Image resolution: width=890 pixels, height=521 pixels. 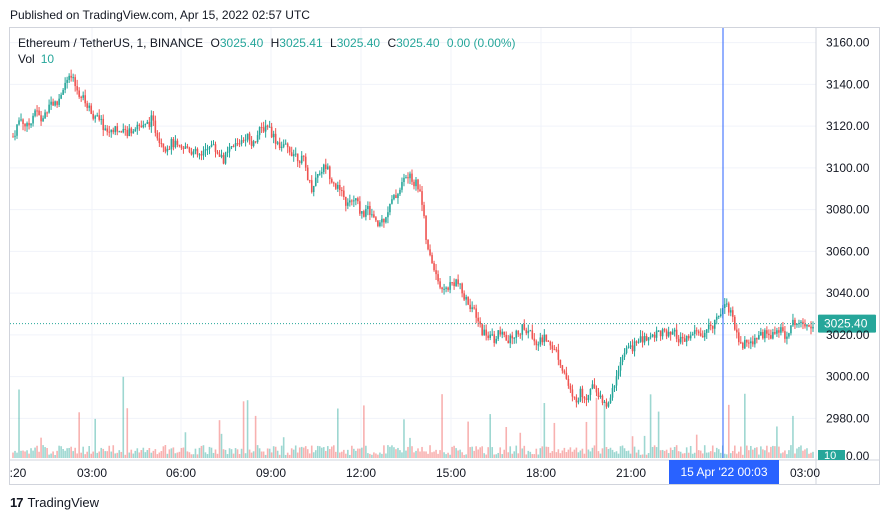 I want to click on change-value: 0.00 (0.00%), so click(x=481, y=43).